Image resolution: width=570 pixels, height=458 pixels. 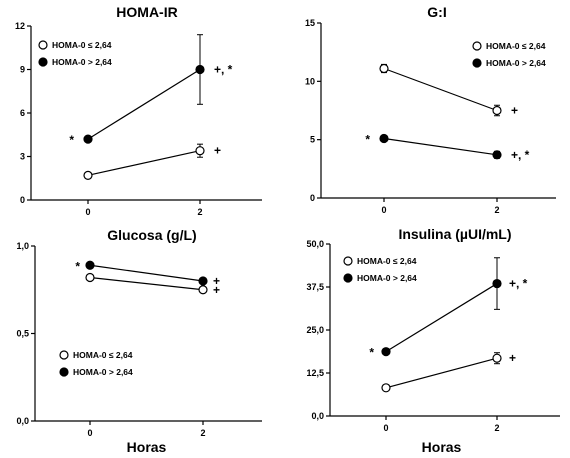 What do you see at coordinates (312, 140) in the screenshot?
I see `y-tick-label: 5` at bounding box center [312, 140].